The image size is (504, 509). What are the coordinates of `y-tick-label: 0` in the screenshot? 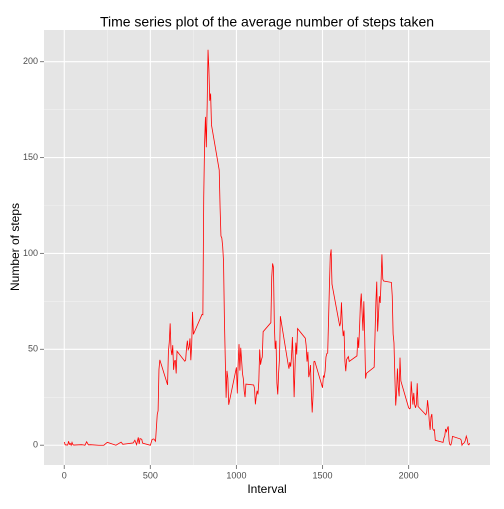 It's located at (35, 445).